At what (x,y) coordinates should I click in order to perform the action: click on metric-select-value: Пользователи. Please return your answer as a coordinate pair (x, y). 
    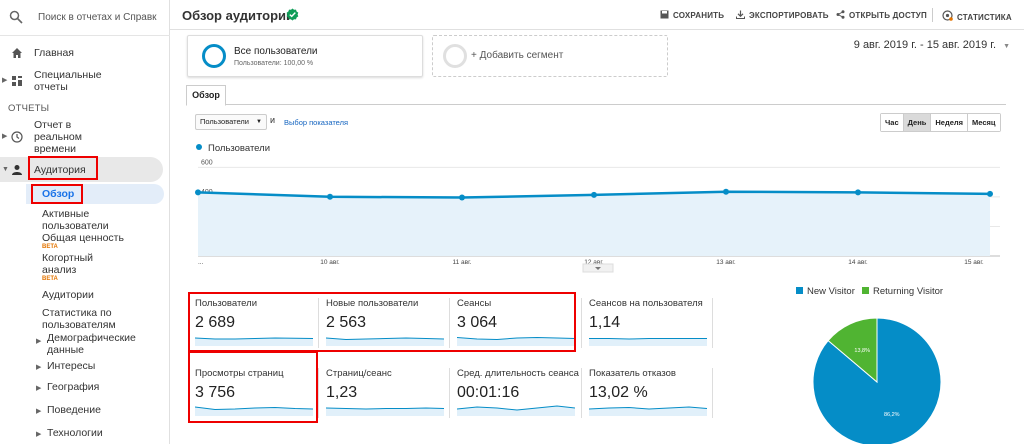
    Looking at the image, I should click on (224, 121).